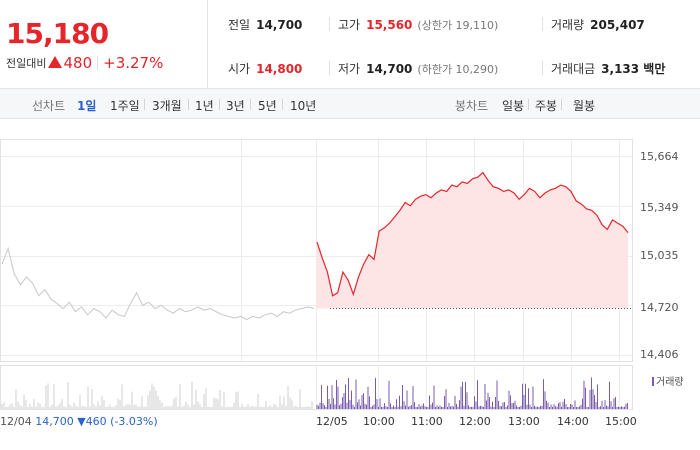  What do you see at coordinates (513, 106) in the screenshot?
I see `tab-daily-candle: 일봉` at bounding box center [513, 106].